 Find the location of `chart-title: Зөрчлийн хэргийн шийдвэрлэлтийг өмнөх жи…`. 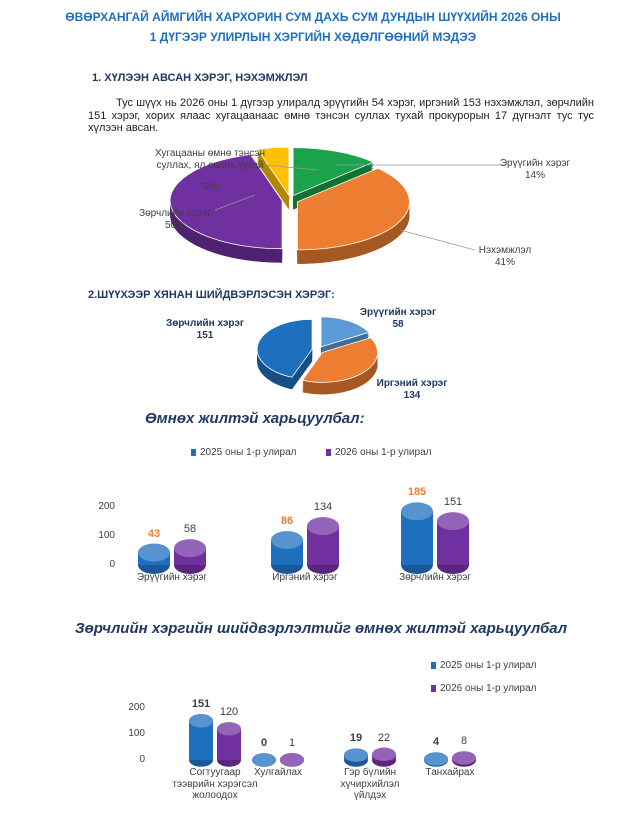

chart-title: Зөрчлийн хэргийн шийдвэрлэлтийг өмнөх жи… is located at coordinates (321, 628).